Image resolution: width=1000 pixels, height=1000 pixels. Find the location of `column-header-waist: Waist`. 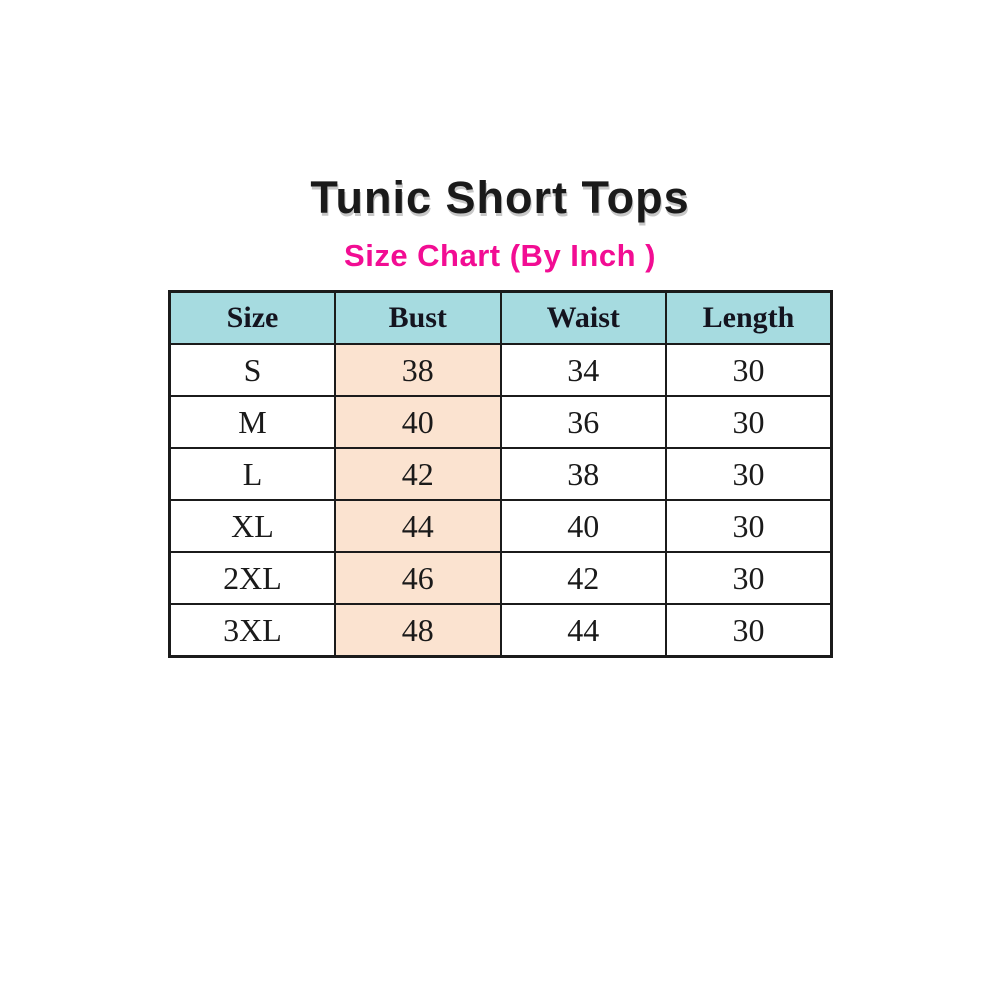

column-header-waist: Waist is located at coordinates (583, 317).